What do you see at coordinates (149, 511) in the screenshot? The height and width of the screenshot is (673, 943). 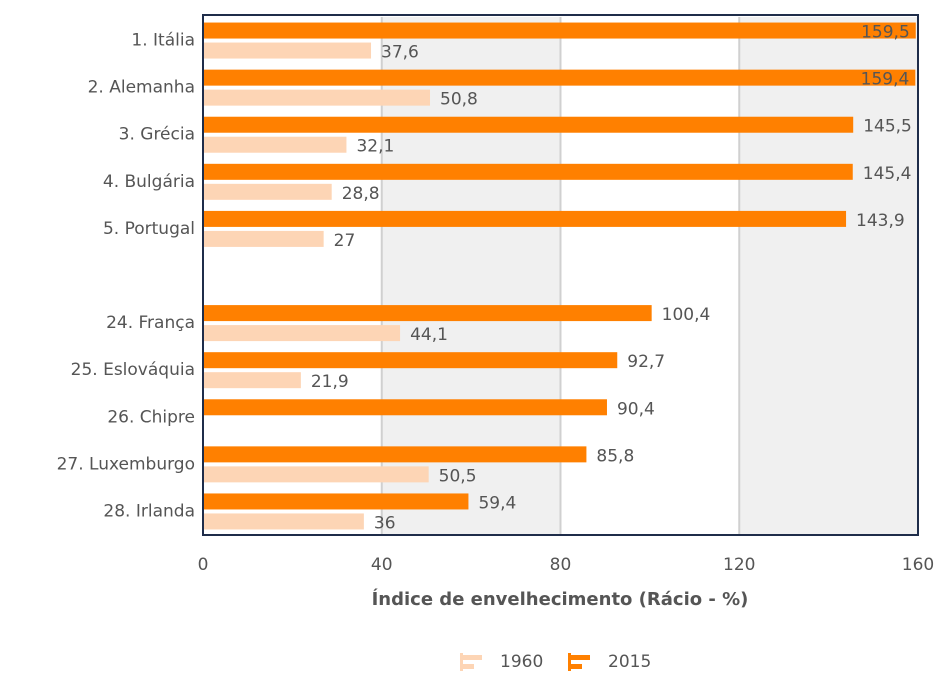 I see `y-tick-label: 28. Irlanda` at bounding box center [149, 511].